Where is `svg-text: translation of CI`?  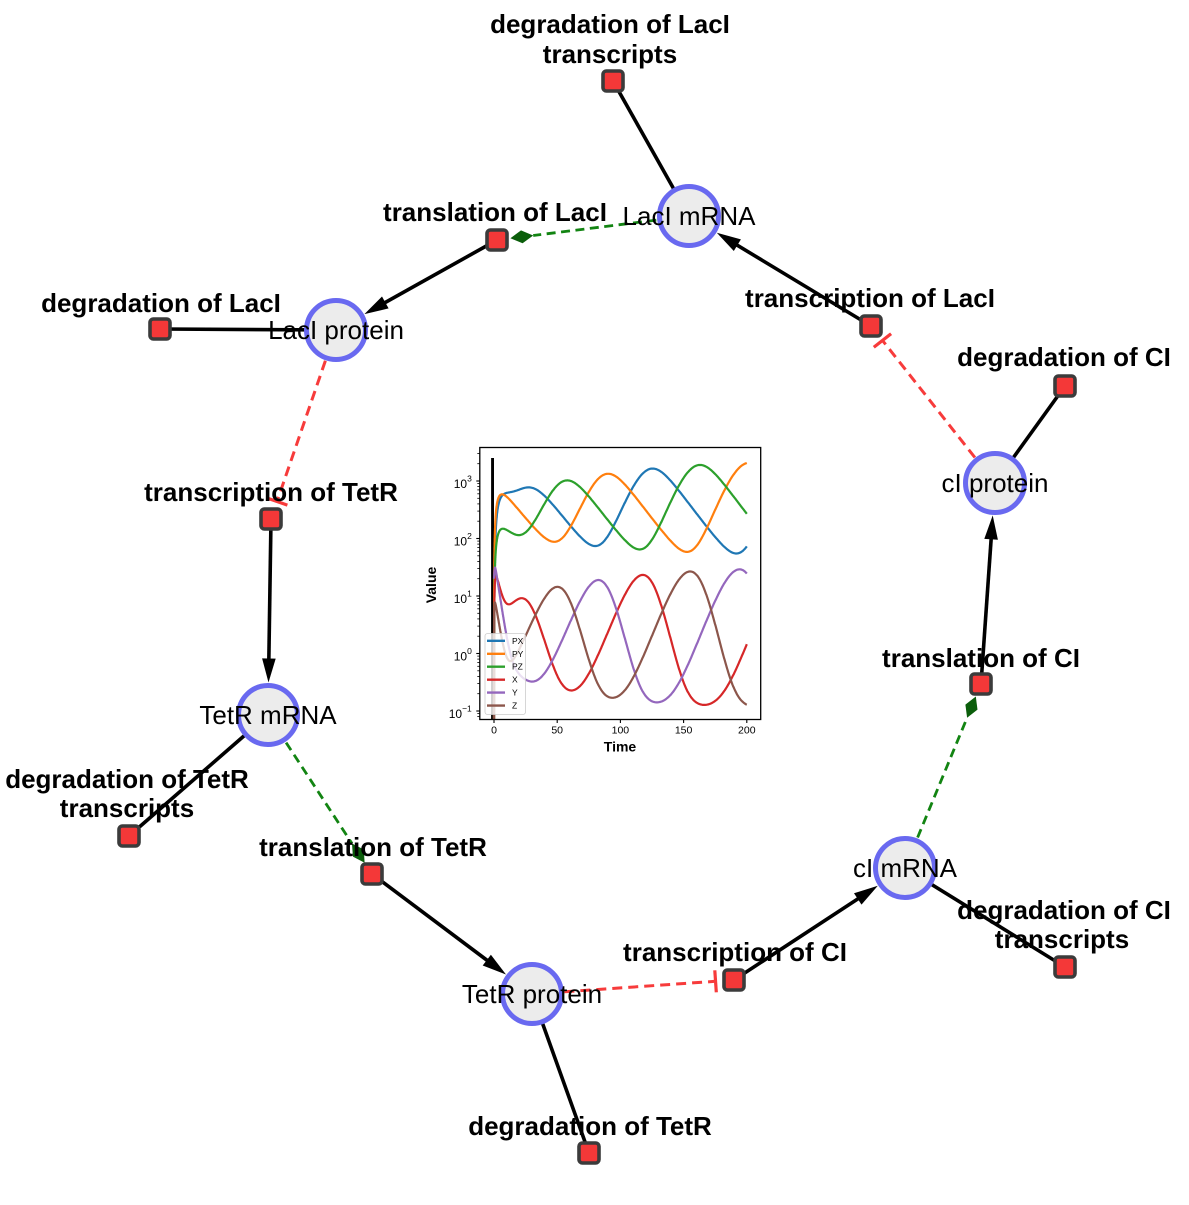
svg-text: translation of CI is located at coordinates (981, 658).